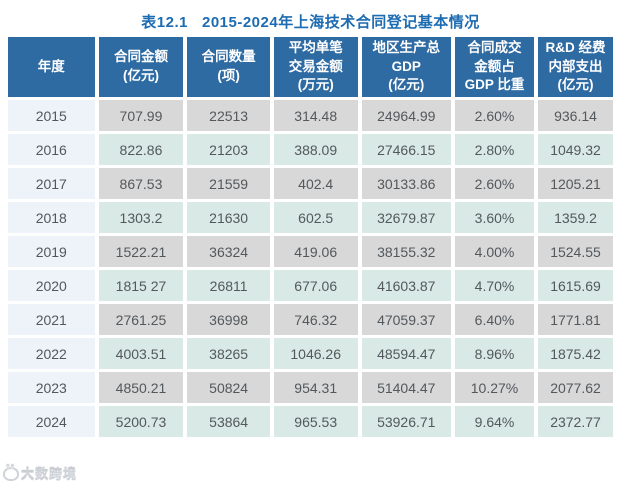  I want to click on watermark: 大数跨境, so click(40, 473).